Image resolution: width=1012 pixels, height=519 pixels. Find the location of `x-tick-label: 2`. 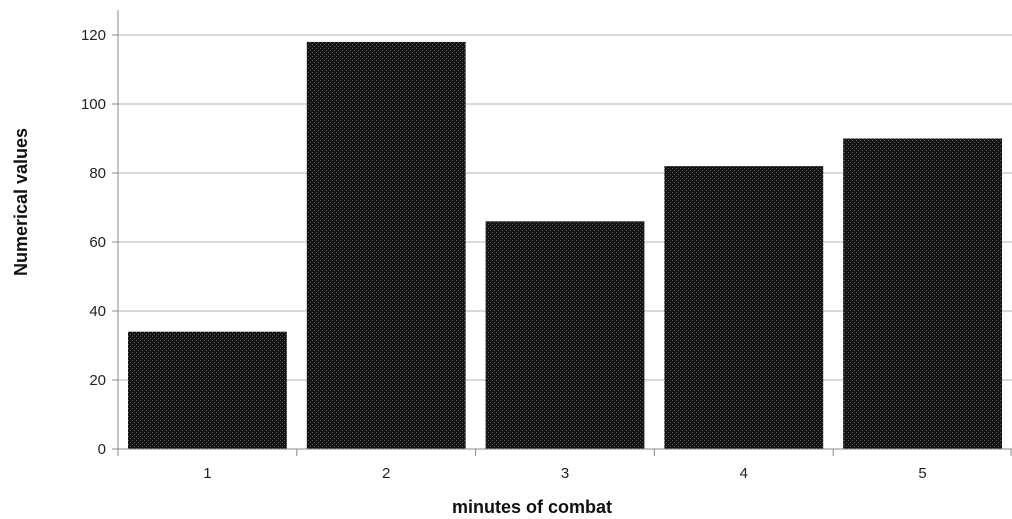

x-tick-label: 2 is located at coordinates (386, 473).